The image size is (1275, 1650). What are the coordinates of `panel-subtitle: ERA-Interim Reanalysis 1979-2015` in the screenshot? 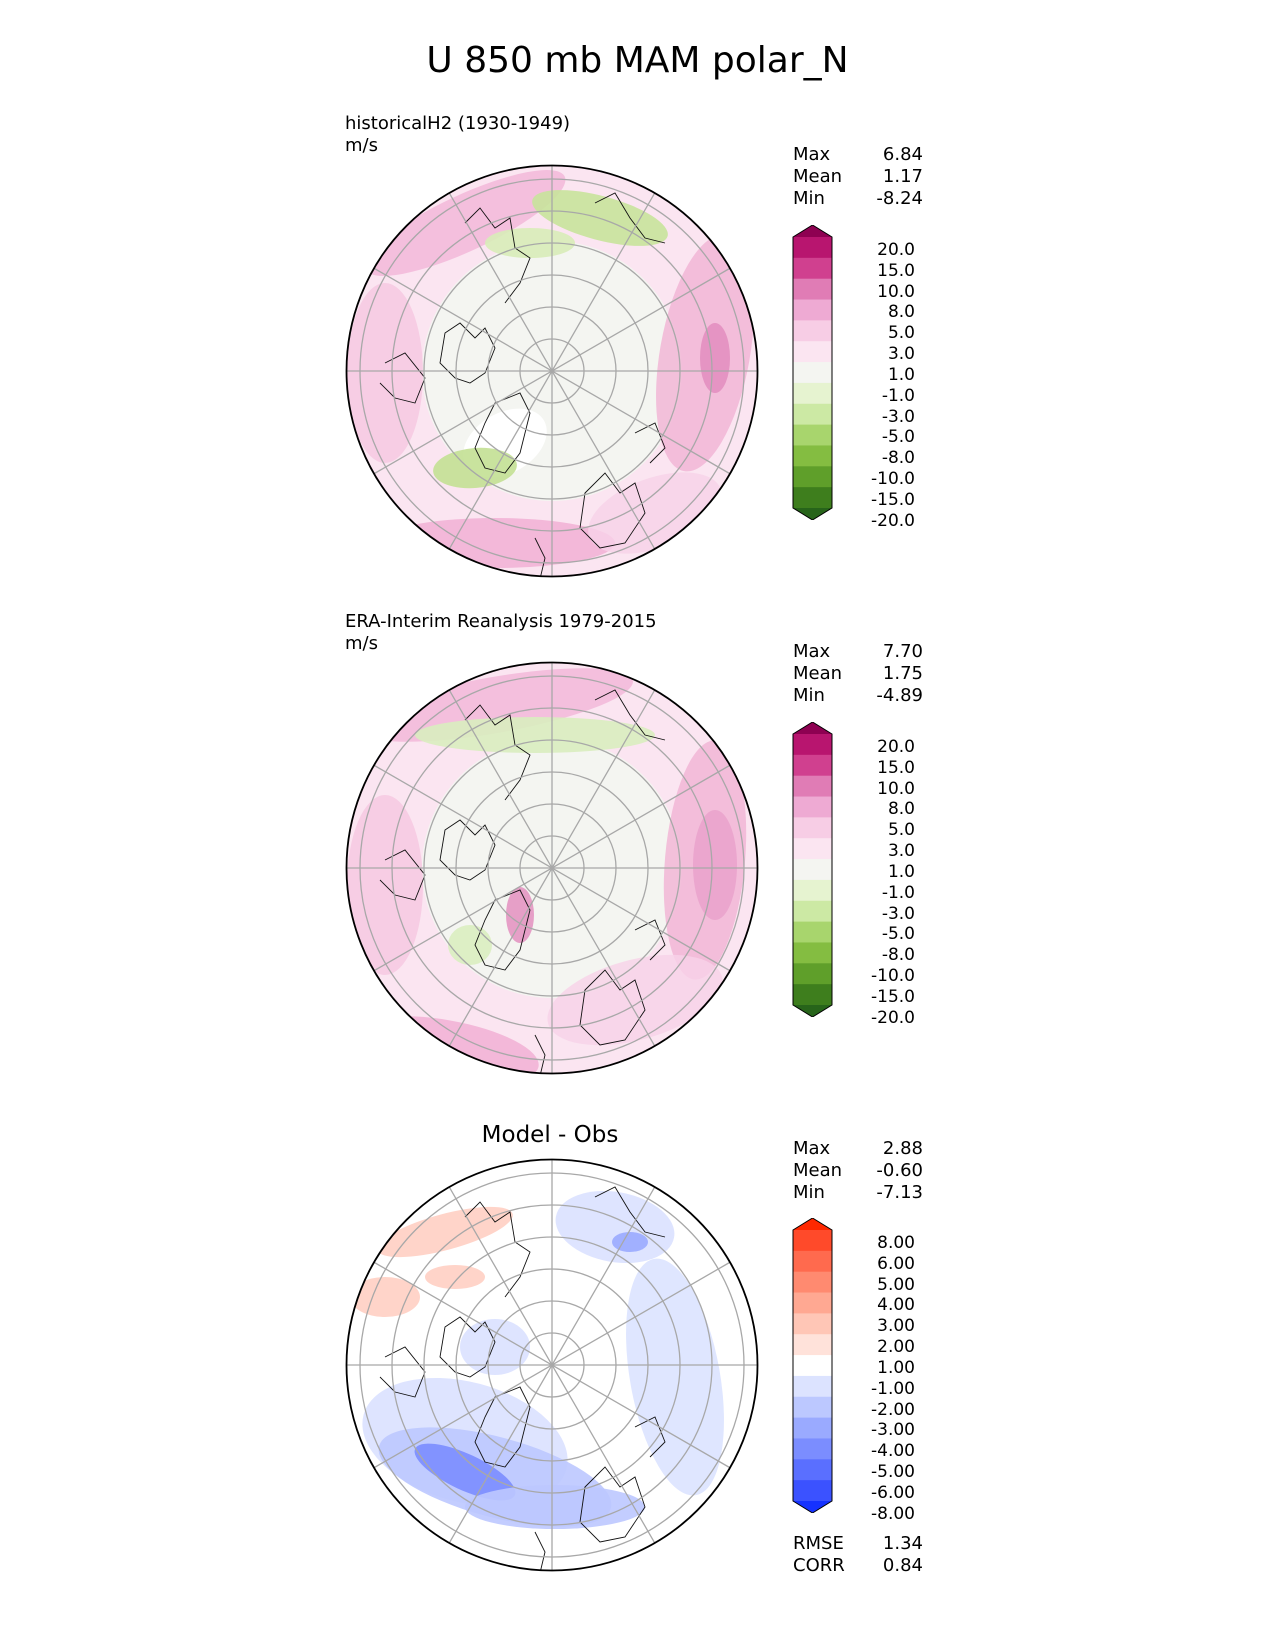 It's located at (501, 621).